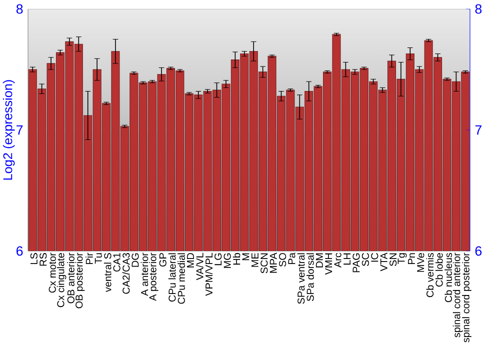 Image resolution: width=500 pixels, height=350 pixels. Describe the element at coordinates (126, 273) in the screenshot. I see `x-tick-label: CA2/CA3` at that location.